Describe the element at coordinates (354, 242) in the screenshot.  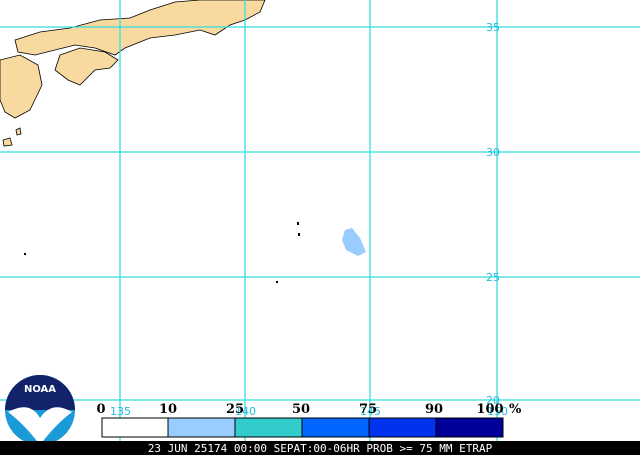
I see `probability-area` at that location.